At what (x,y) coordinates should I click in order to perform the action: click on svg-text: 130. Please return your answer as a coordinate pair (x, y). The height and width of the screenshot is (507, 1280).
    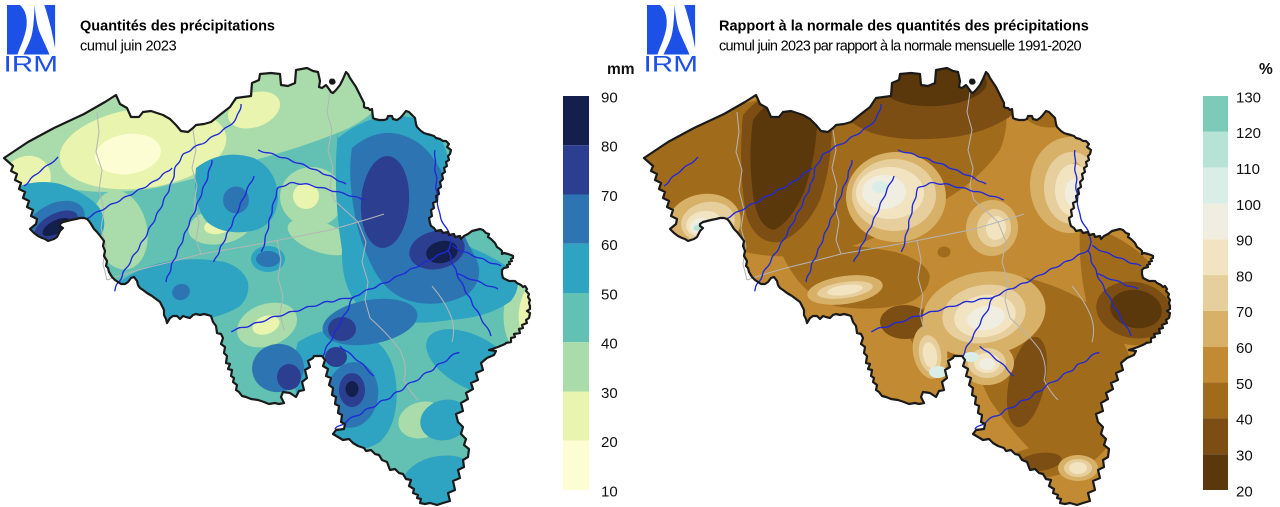
    Looking at the image, I should click on (1248, 97).